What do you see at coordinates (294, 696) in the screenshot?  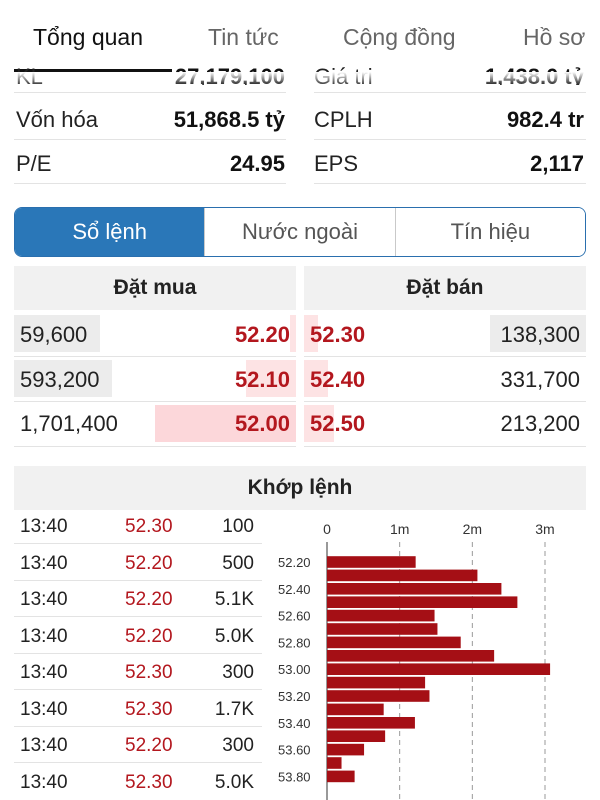 I see `y-tick-label: 53.20` at bounding box center [294, 696].